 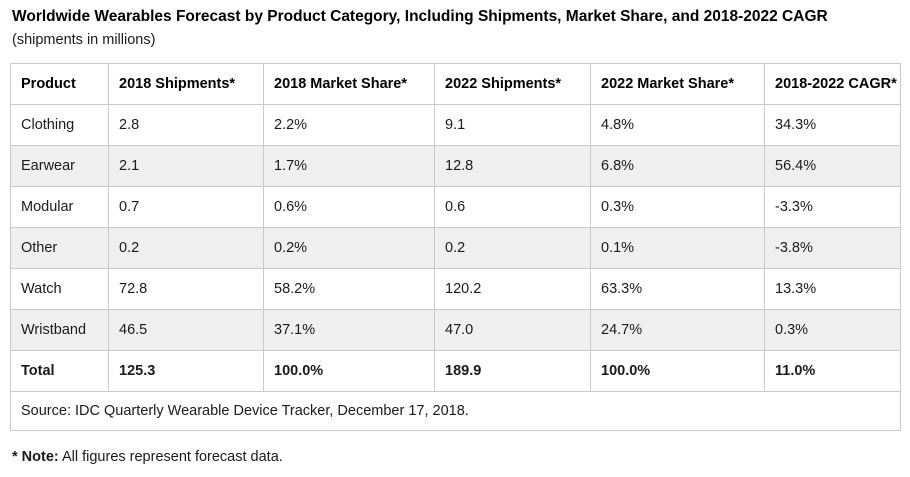 What do you see at coordinates (349, 330) in the screenshot?
I see `value-cell: 37.1%` at bounding box center [349, 330].